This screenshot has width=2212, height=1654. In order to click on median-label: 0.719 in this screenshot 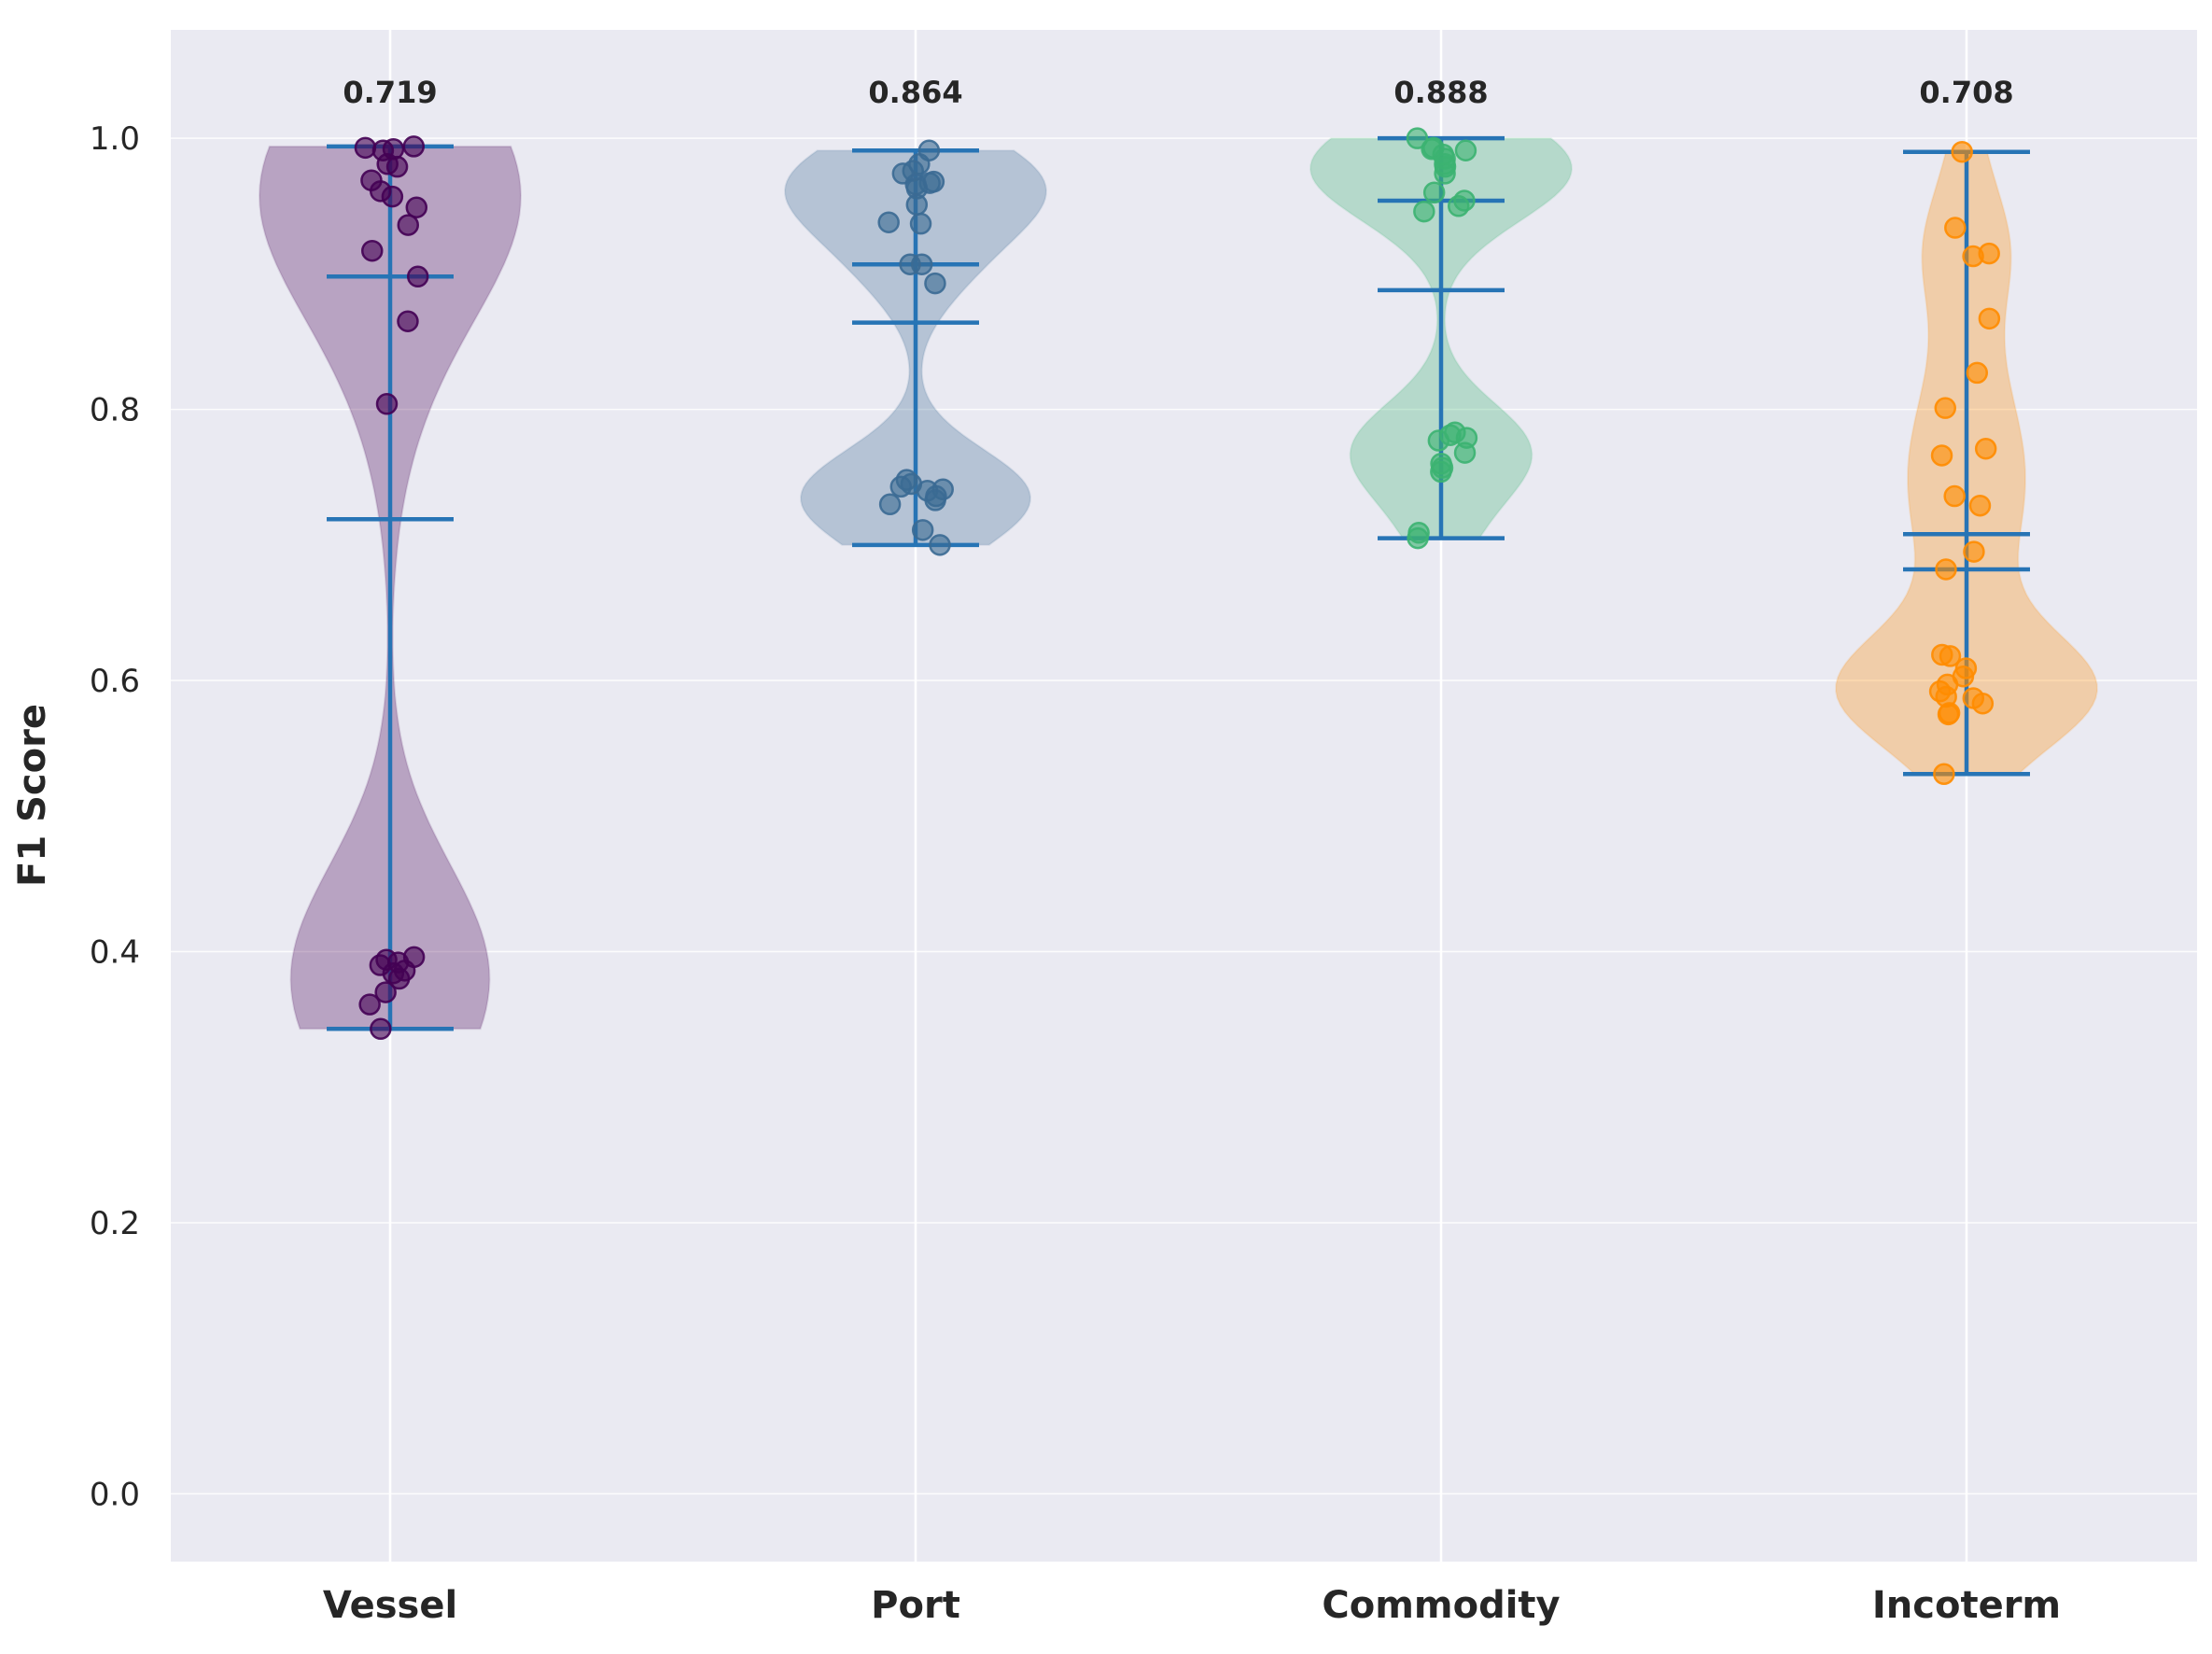, I will do `click(390, 93)`.